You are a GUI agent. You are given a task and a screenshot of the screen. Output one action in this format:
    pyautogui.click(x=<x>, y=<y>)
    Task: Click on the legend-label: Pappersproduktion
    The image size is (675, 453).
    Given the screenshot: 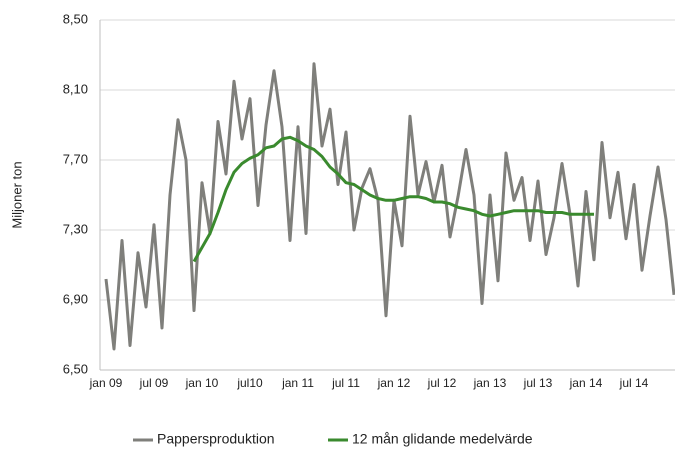 What is the action you would take?
    pyautogui.click(x=216, y=439)
    